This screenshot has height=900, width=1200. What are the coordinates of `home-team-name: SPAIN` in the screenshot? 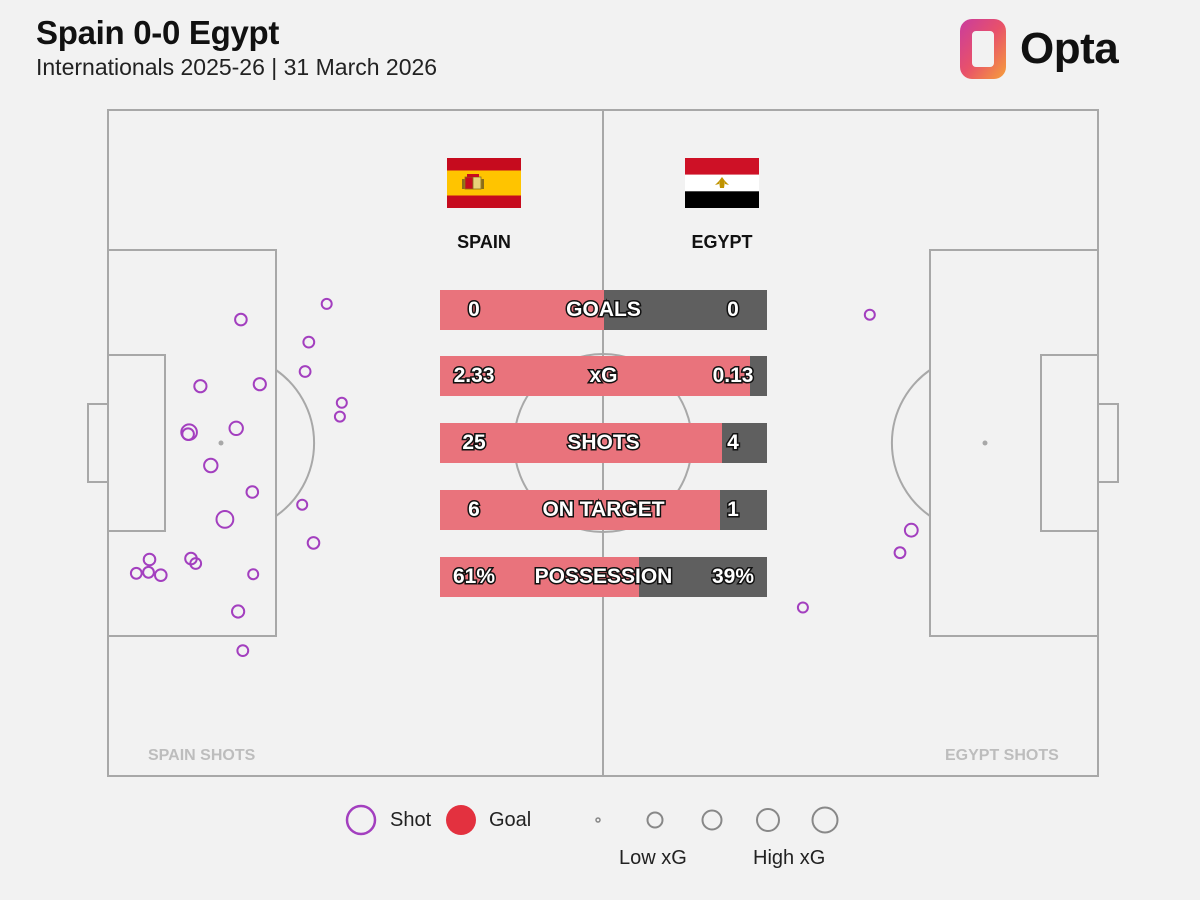 It's located at (484, 242).